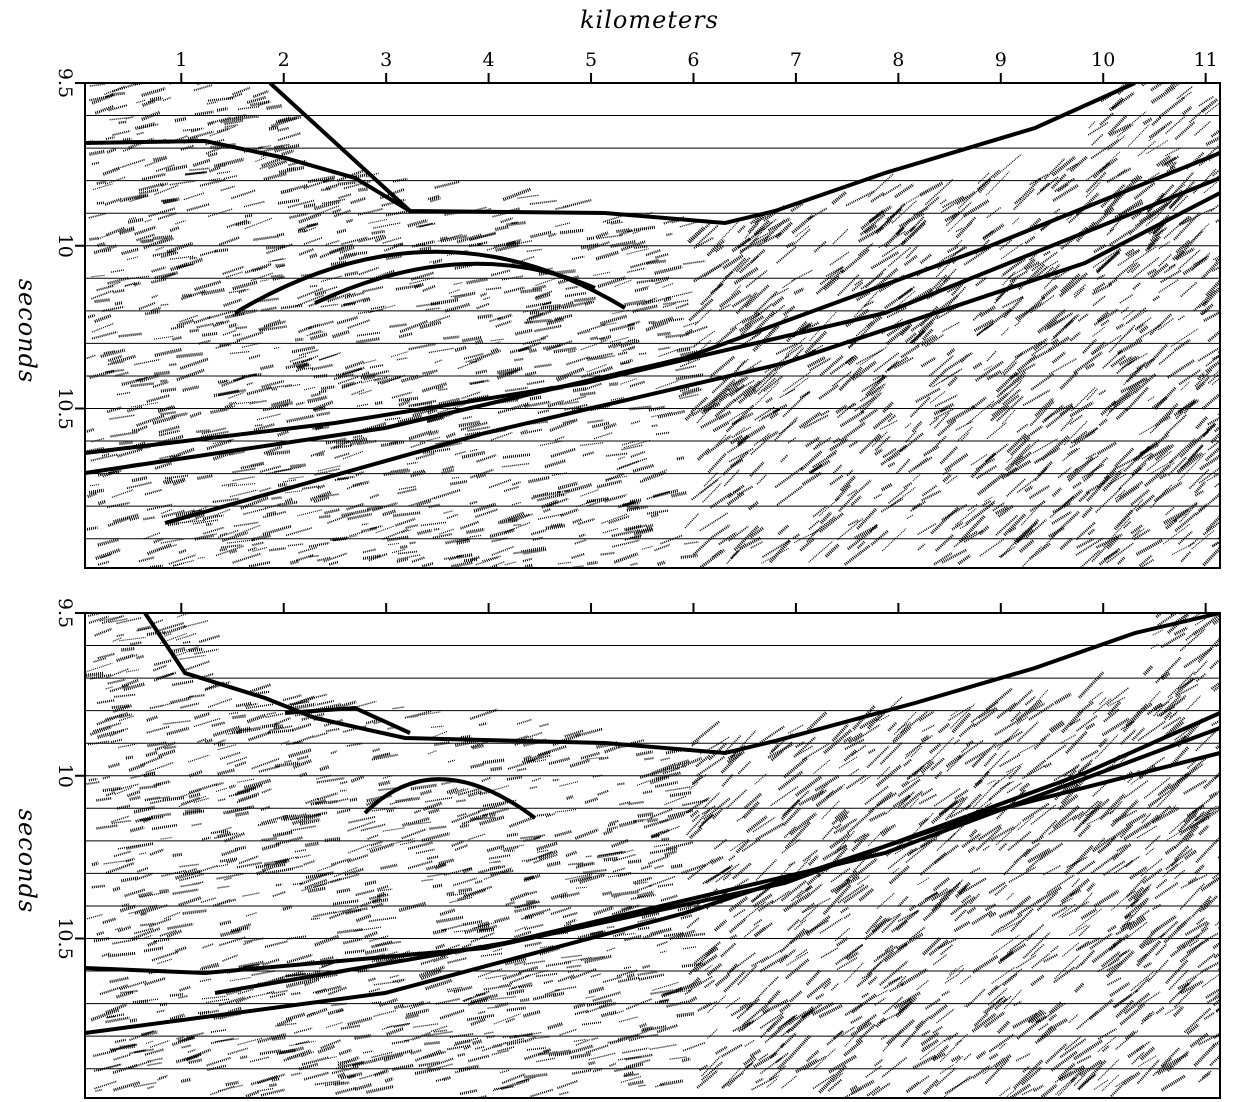  Describe the element at coordinates (27, 861) in the screenshot. I see `y-axis-label: seconds` at that location.